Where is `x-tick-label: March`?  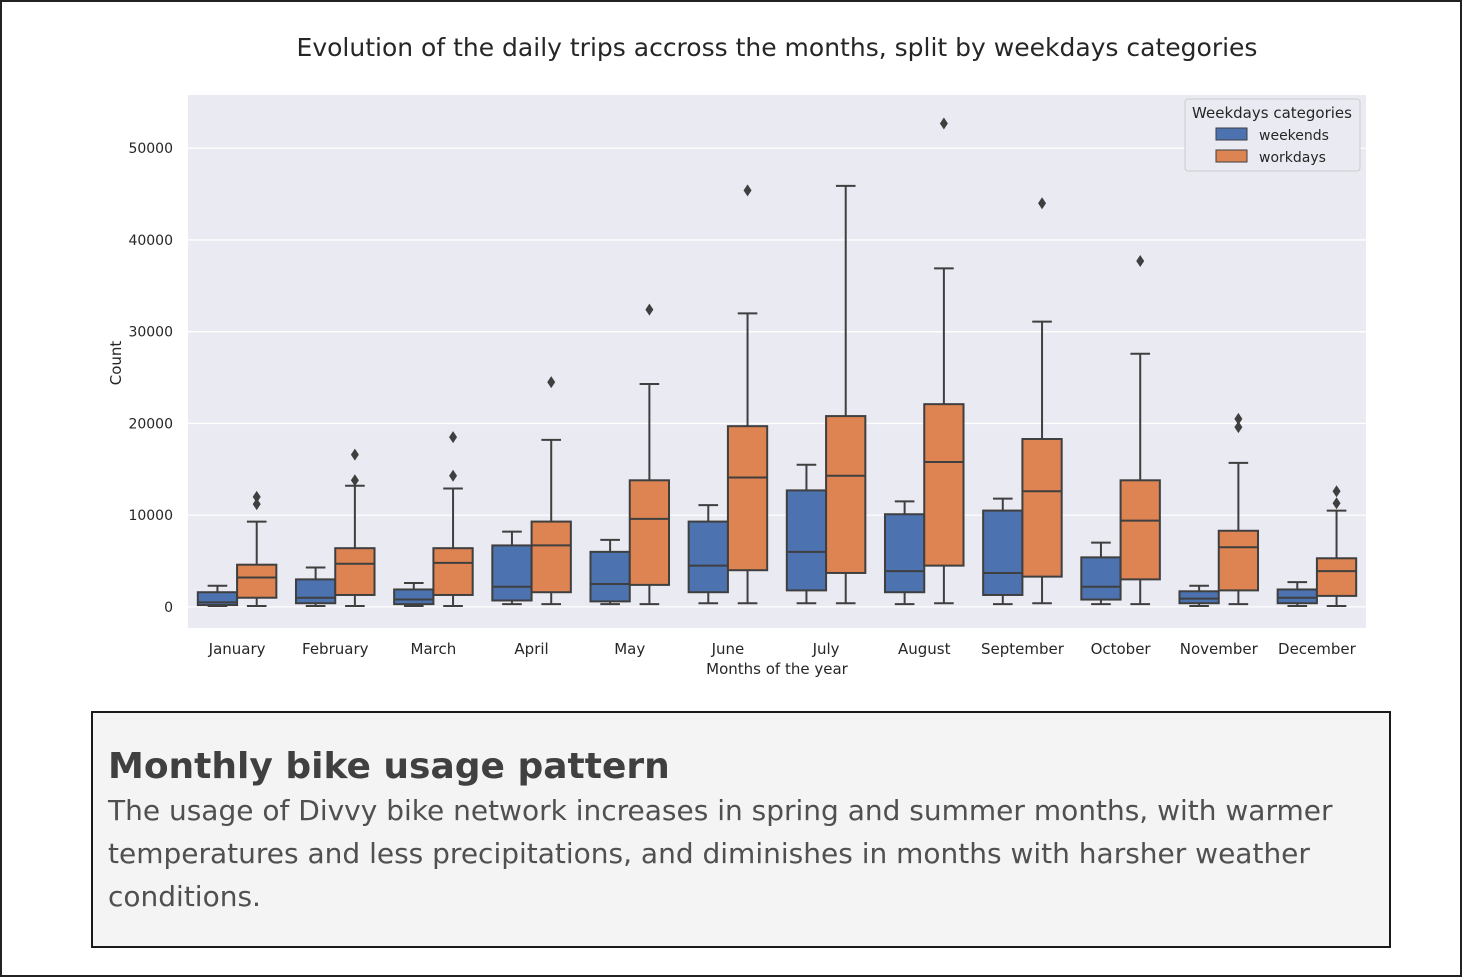
x-tick-label: March is located at coordinates (434, 649).